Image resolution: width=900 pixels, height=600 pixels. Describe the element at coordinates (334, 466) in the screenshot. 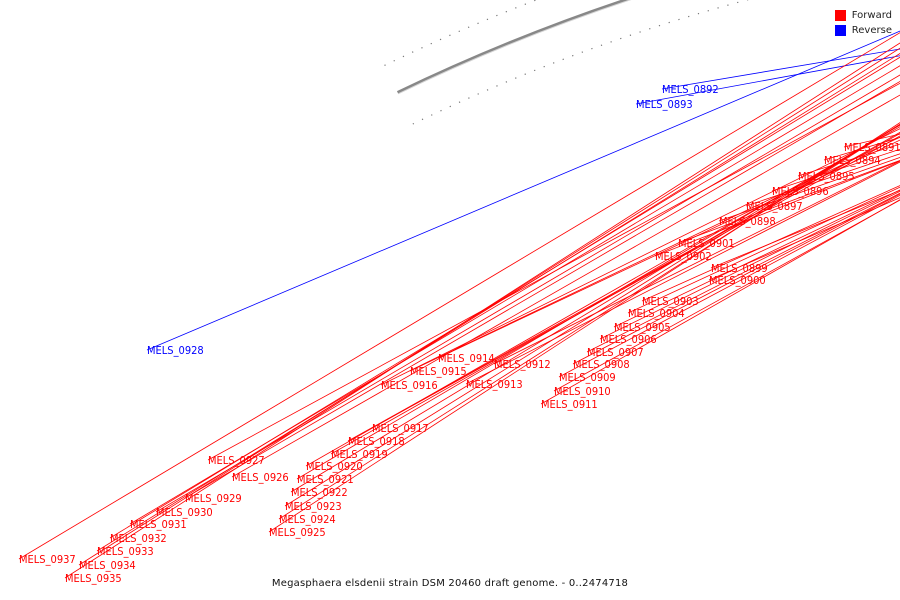

I see `gene-label: MELS_0920` at that location.